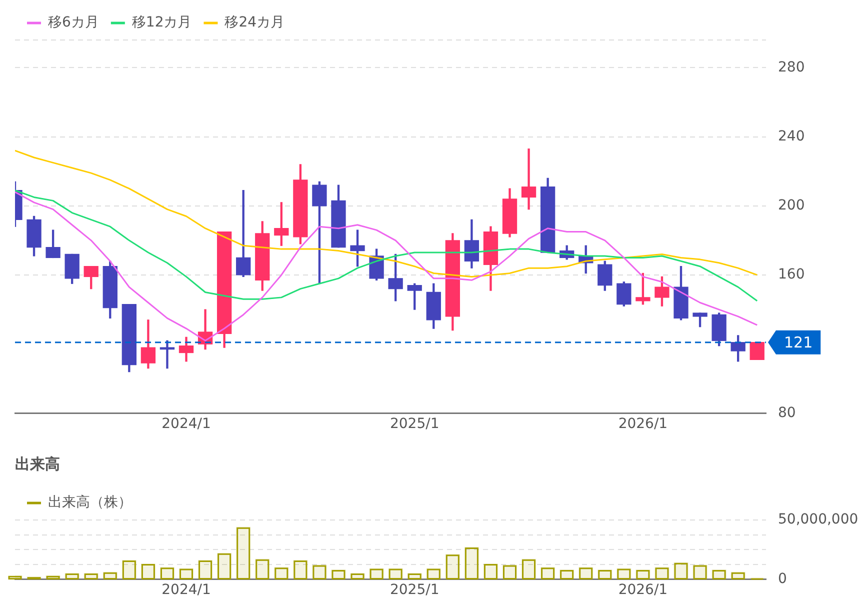 Image resolution: width=866 pixels, height=616 pixels. What do you see at coordinates (37, 463) in the screenshot?
I see `chart-title: 出来高` at bounding box center [37, 463].